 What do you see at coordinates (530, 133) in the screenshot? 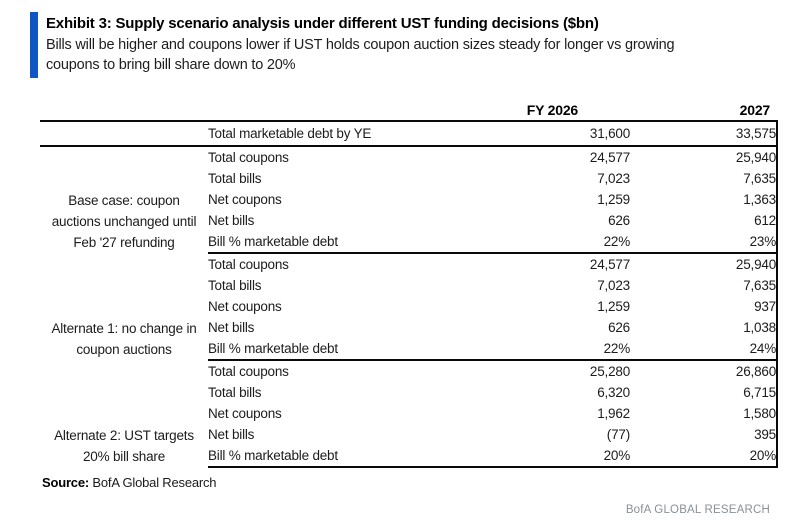
I see `value-fy2026: 31,600` at bounding box center [530, 133].